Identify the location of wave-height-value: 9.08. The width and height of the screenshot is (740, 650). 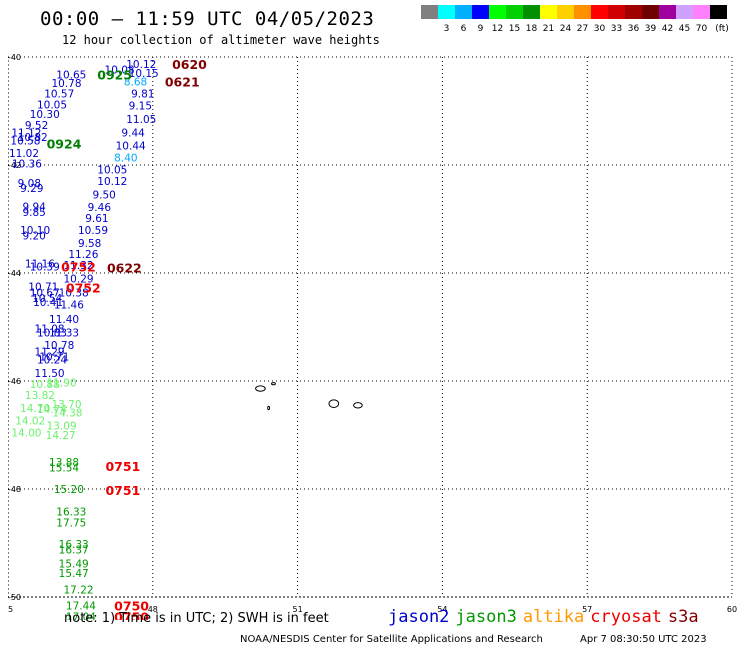
(29, 184).